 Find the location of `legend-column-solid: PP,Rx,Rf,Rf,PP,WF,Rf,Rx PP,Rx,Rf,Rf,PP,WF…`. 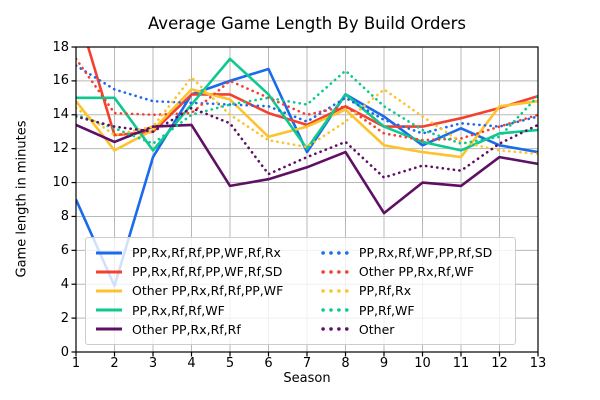

legend-column-solid: PP,Rx,Rf,Rf,PP,WF,Rf,Rx PP,Rx,Rf,Rf,PP,WF… is located at coordinates (207, 291).